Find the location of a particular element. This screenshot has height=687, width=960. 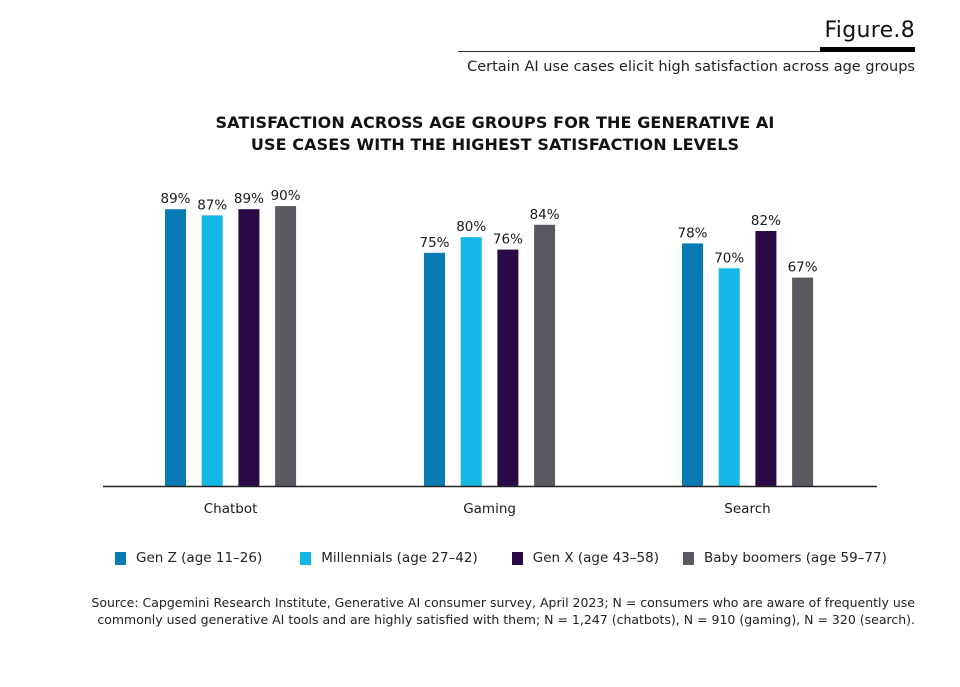

category-label-search: Search is located at coordinates (747, 509).